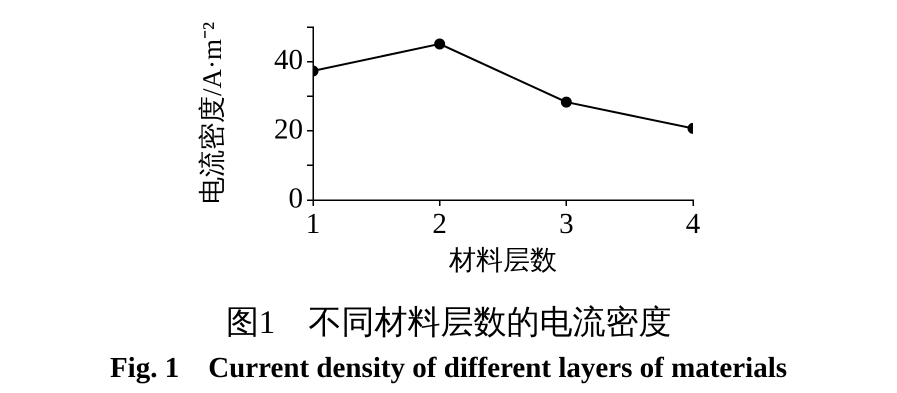 The height and width of the screenshot is (393, 897). Describe the element at coordinates (288, 60) in the screenshot. I see `y-tick-label: 40` at that location.